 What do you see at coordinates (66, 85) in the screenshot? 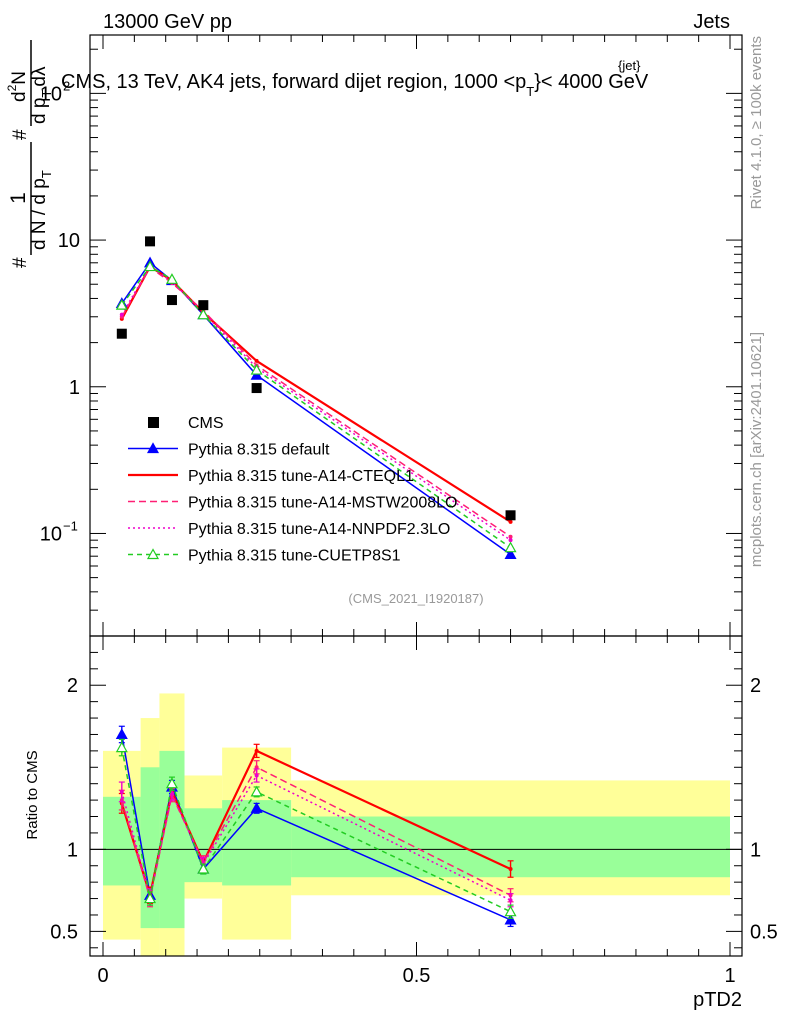
I see `y-main-tick-exponent: 2` at bounding box center [66, 85].